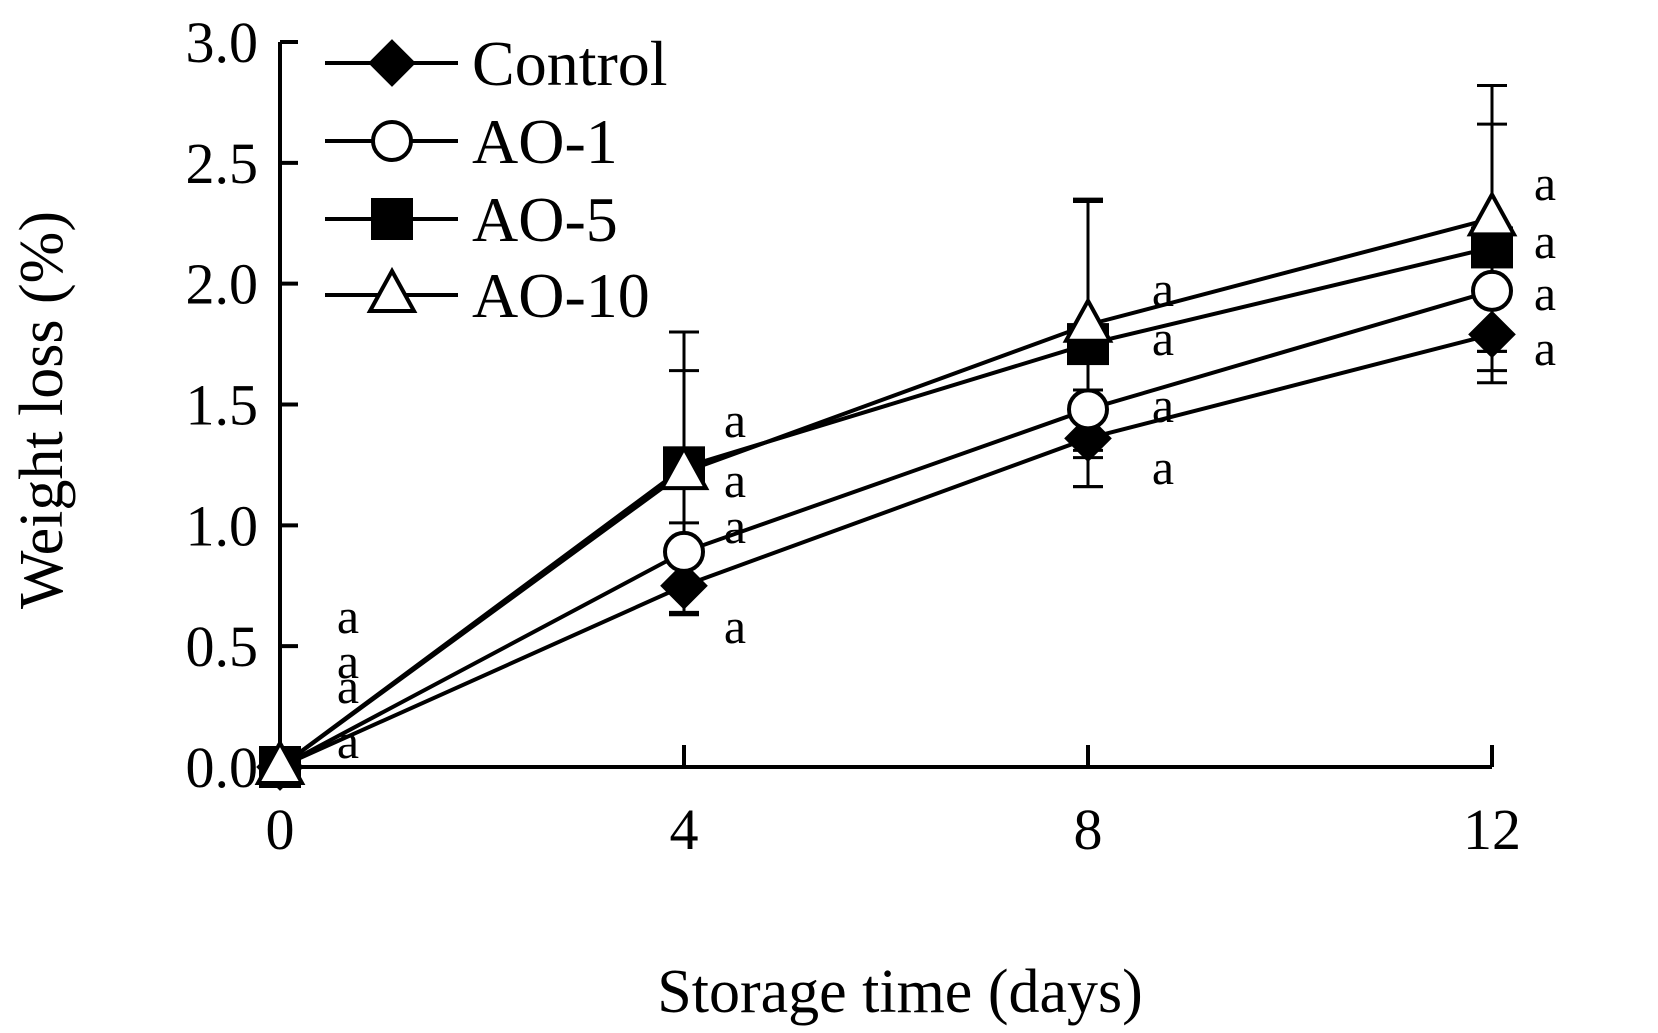 Image resolution: width=1658 pixels, height=1033 pixels. I want to click on y-tick-label: 2.5, so click(222, 163).